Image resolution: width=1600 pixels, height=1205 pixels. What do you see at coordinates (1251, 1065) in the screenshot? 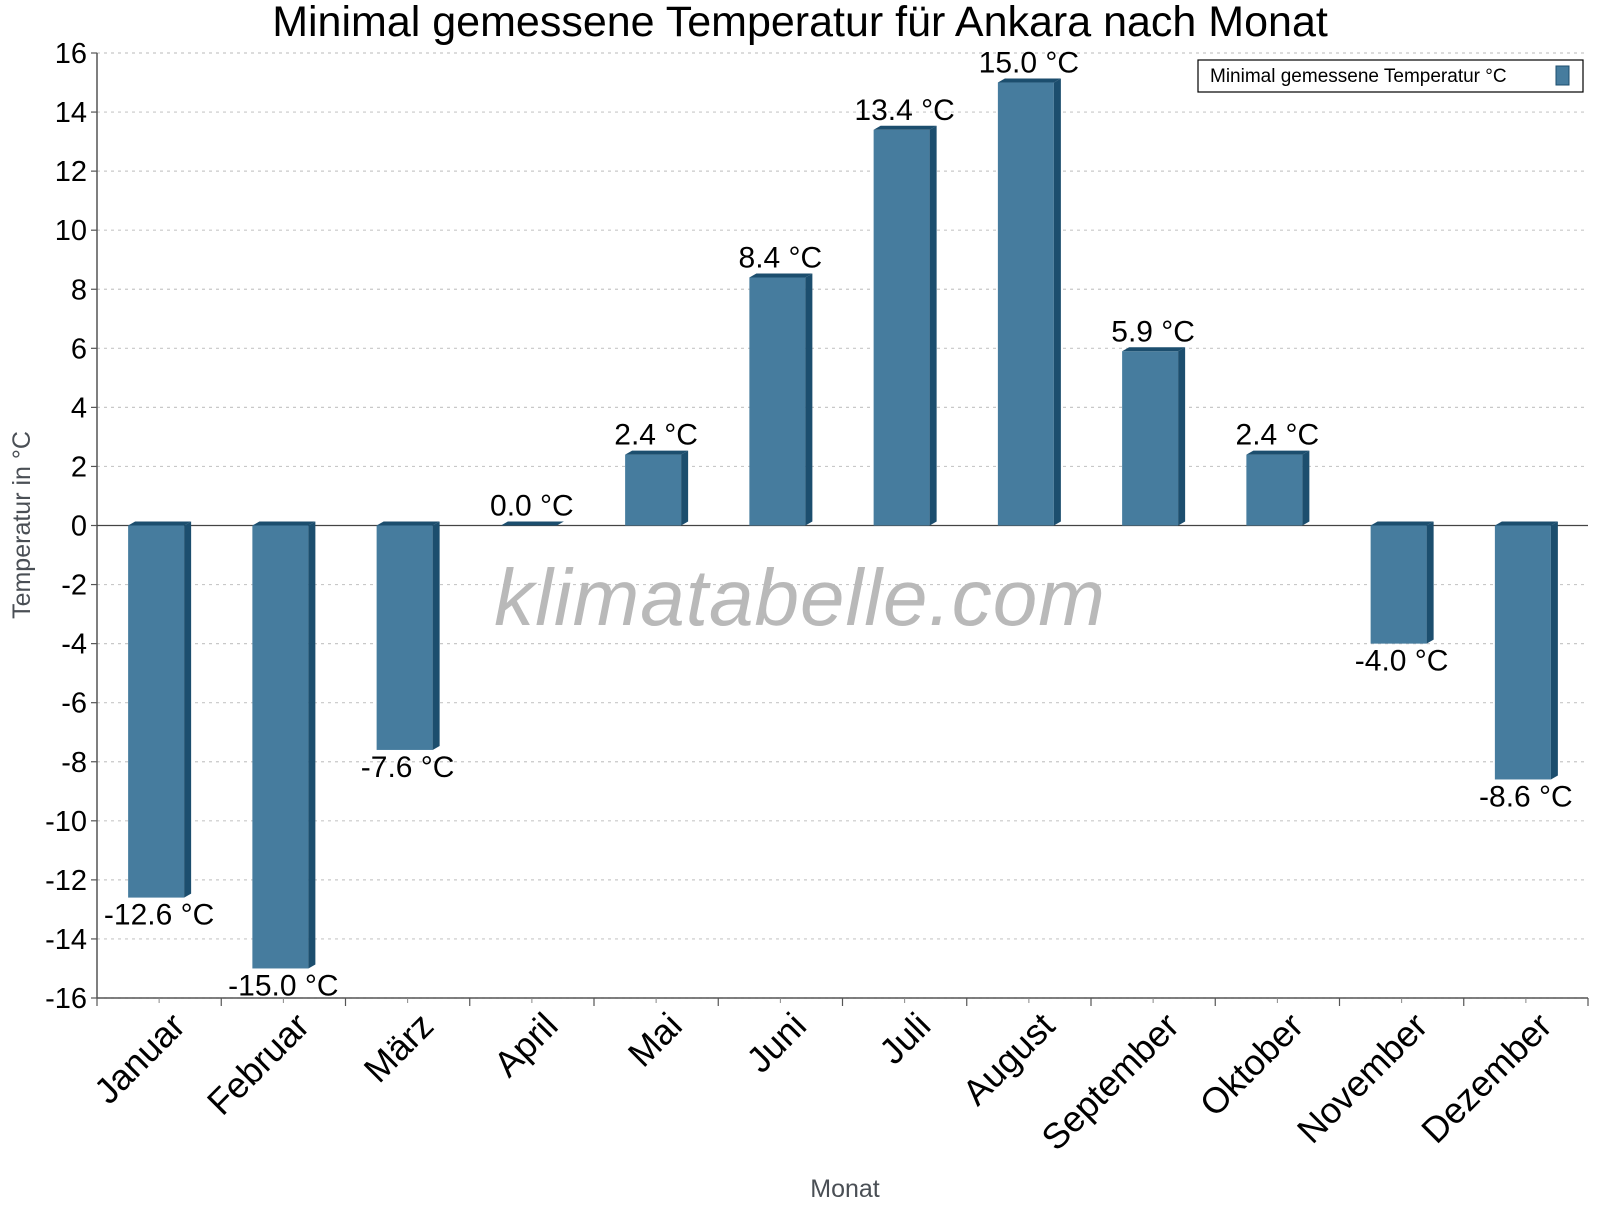
I see `x-tick-label: Oktober` at bounding box center [1251, 1065].